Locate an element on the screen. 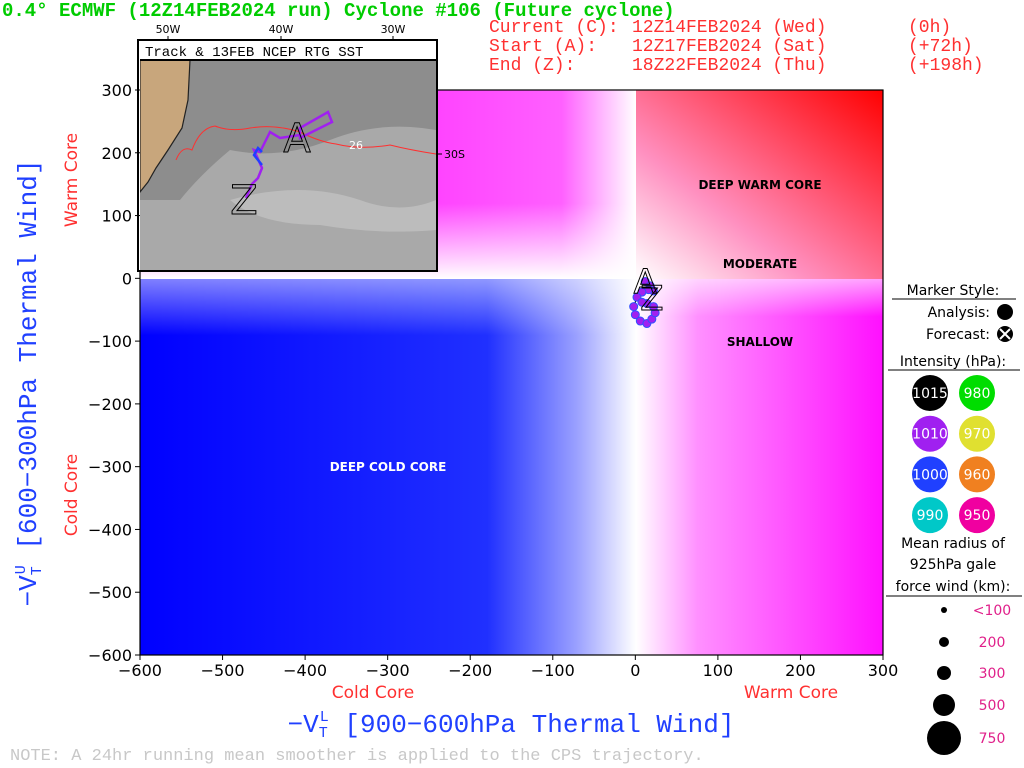  y-side-label: Cold Core is located at coordinates (72, 495).